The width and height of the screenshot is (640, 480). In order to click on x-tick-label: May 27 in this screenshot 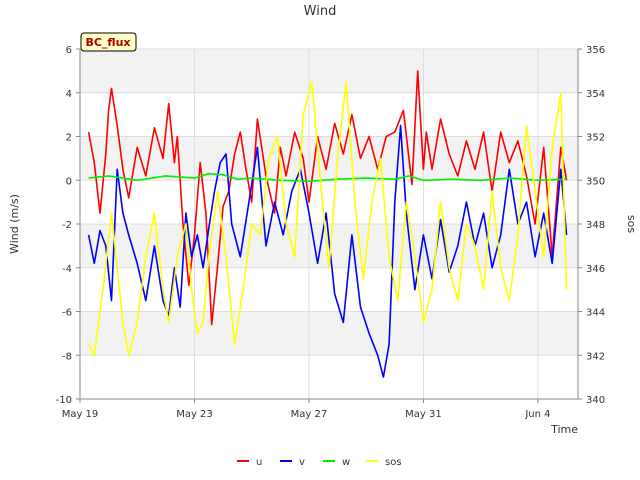, I will do `click(309, 414)`.